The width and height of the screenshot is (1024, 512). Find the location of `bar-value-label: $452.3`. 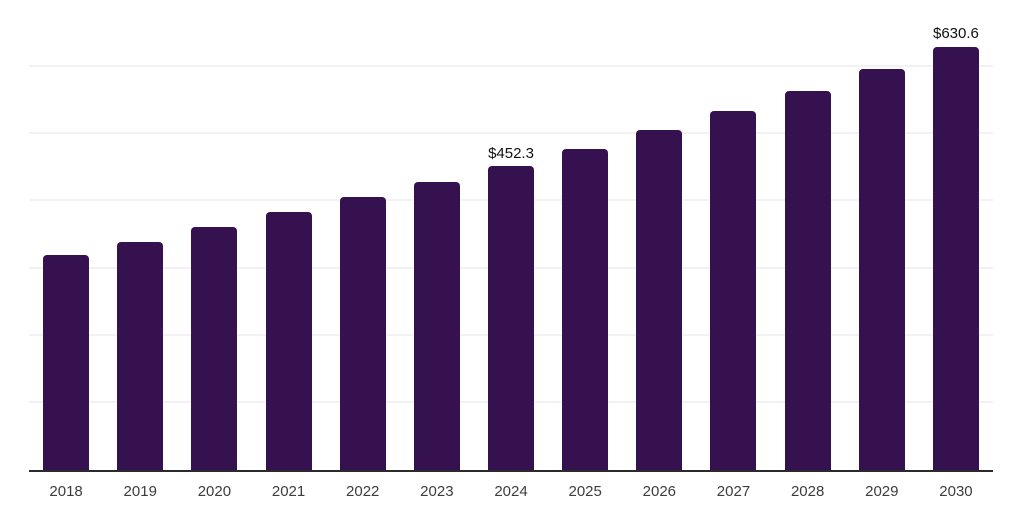

bar-value-label: $452.3 is located at coordinates (511, 153).